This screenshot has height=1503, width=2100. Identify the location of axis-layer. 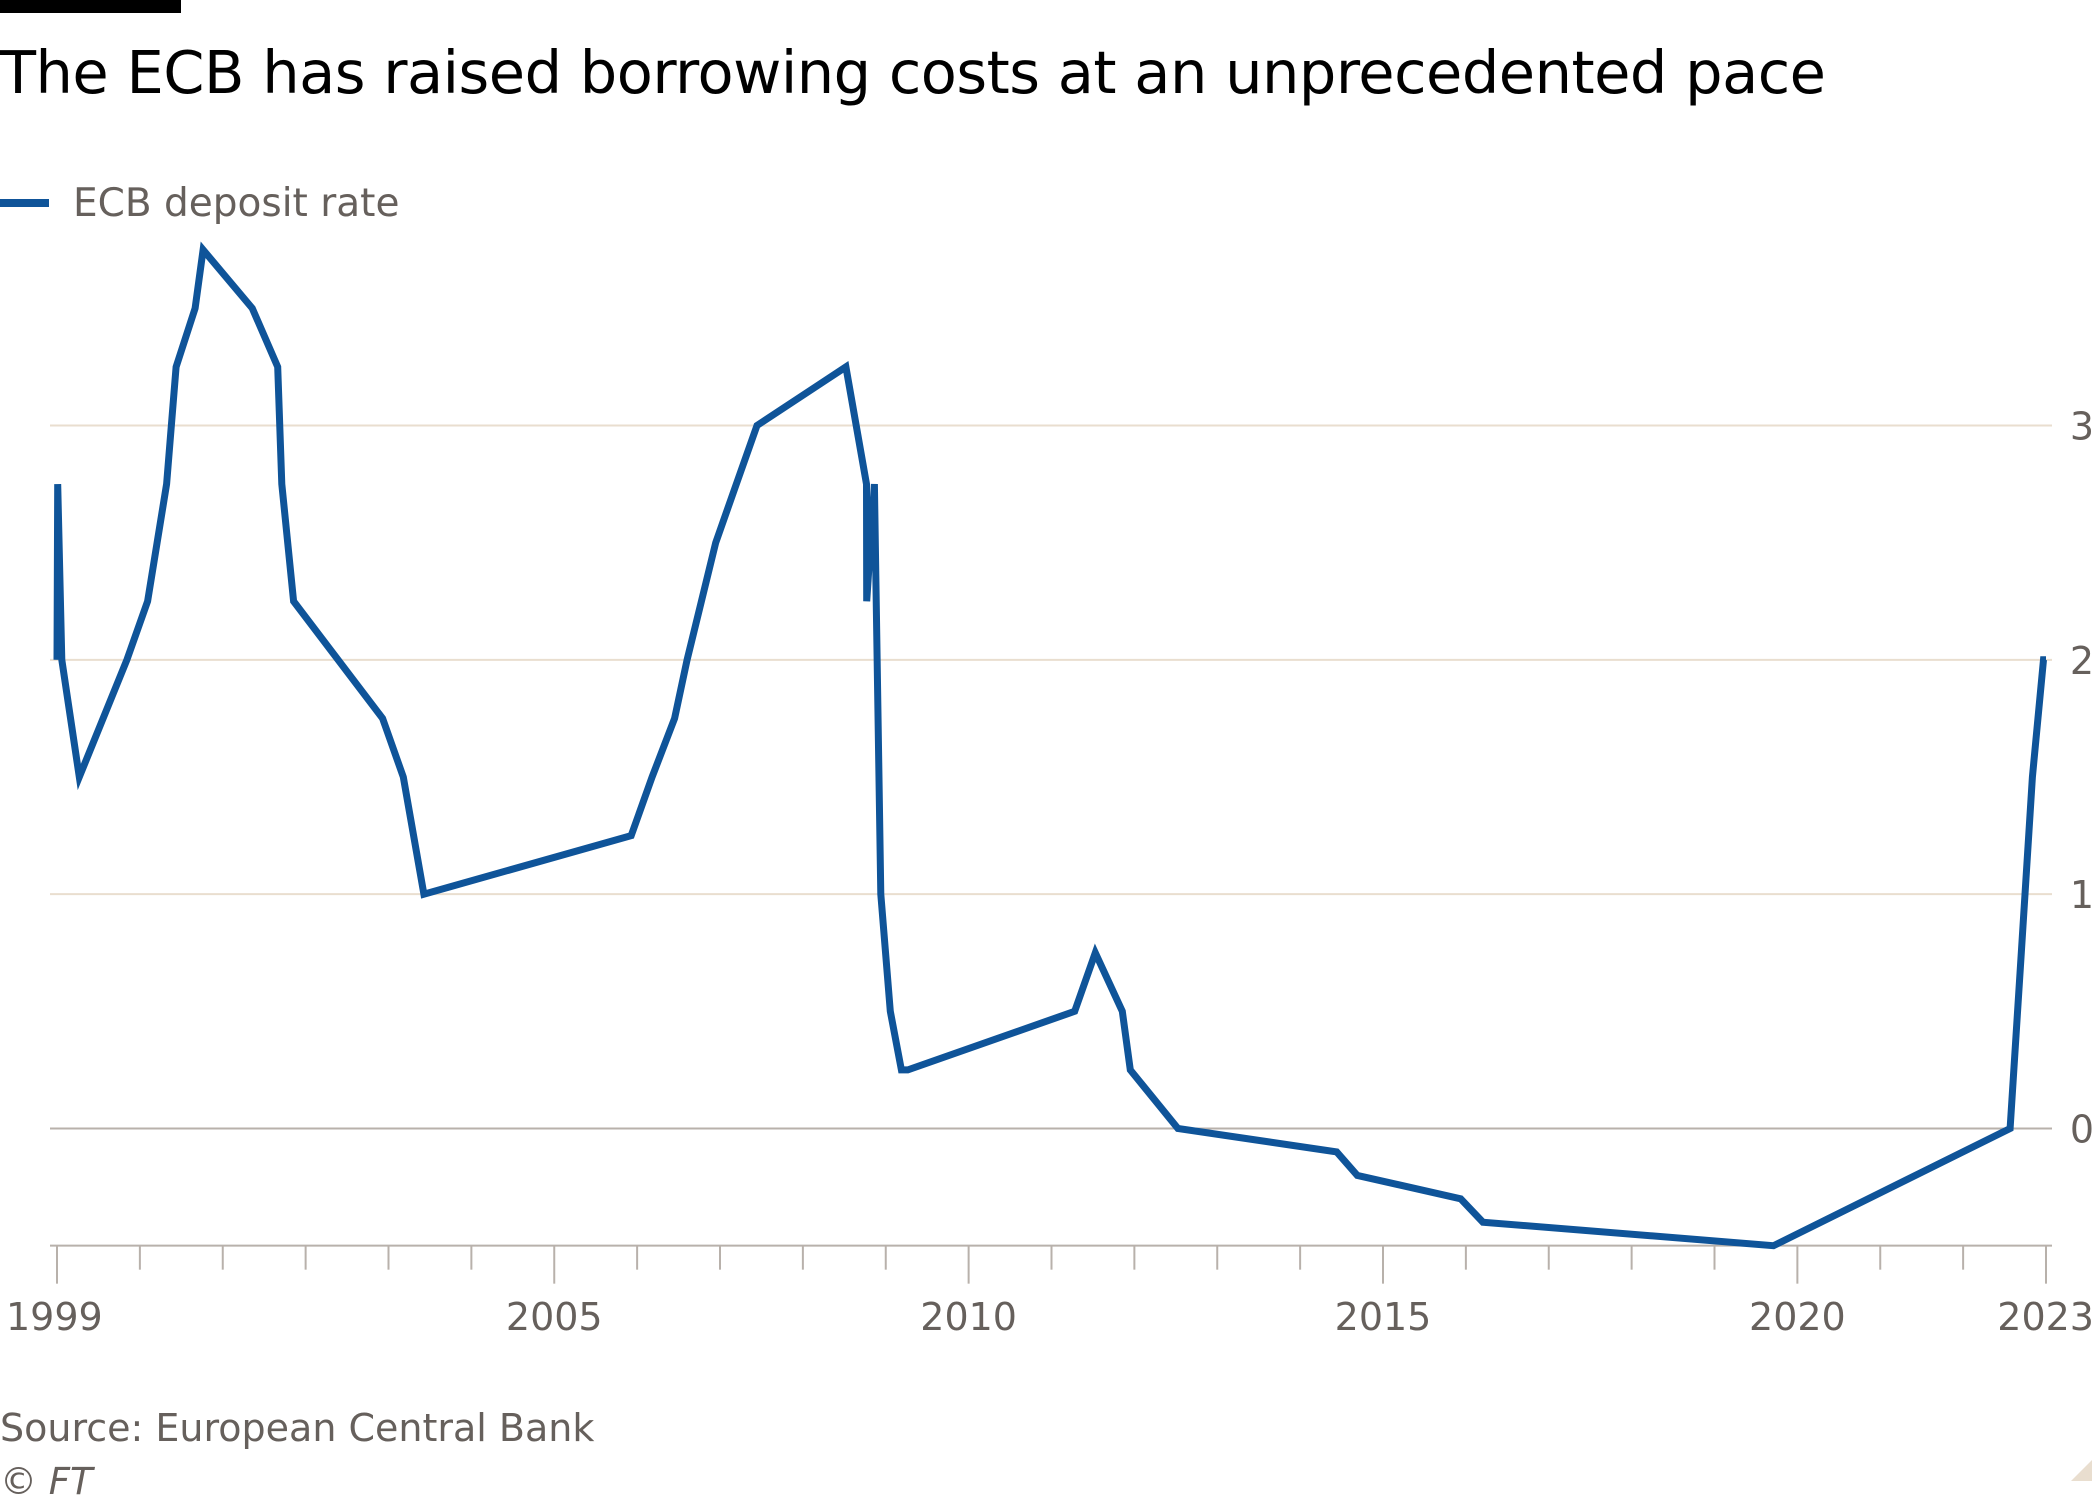
(1051, 1264).